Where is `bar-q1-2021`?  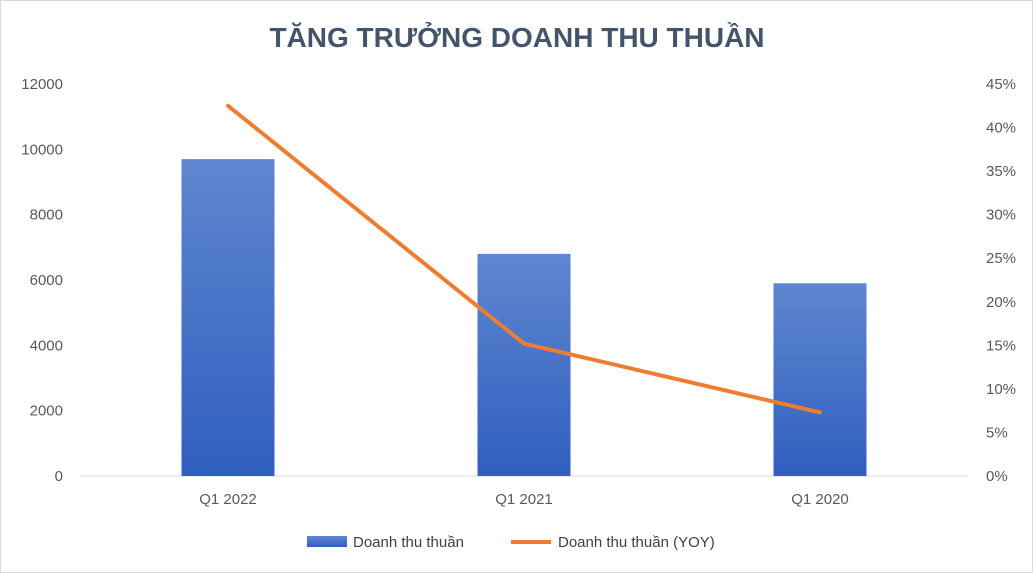
bar-q1-2021 is located at coordinates (524, 364).